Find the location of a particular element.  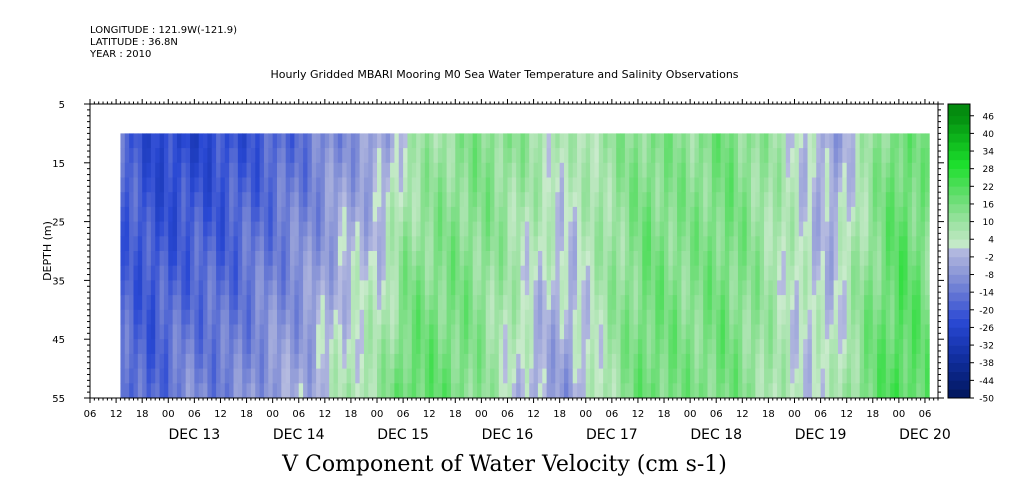

x-hour-label: 00 is located at coordinates (377, 414).